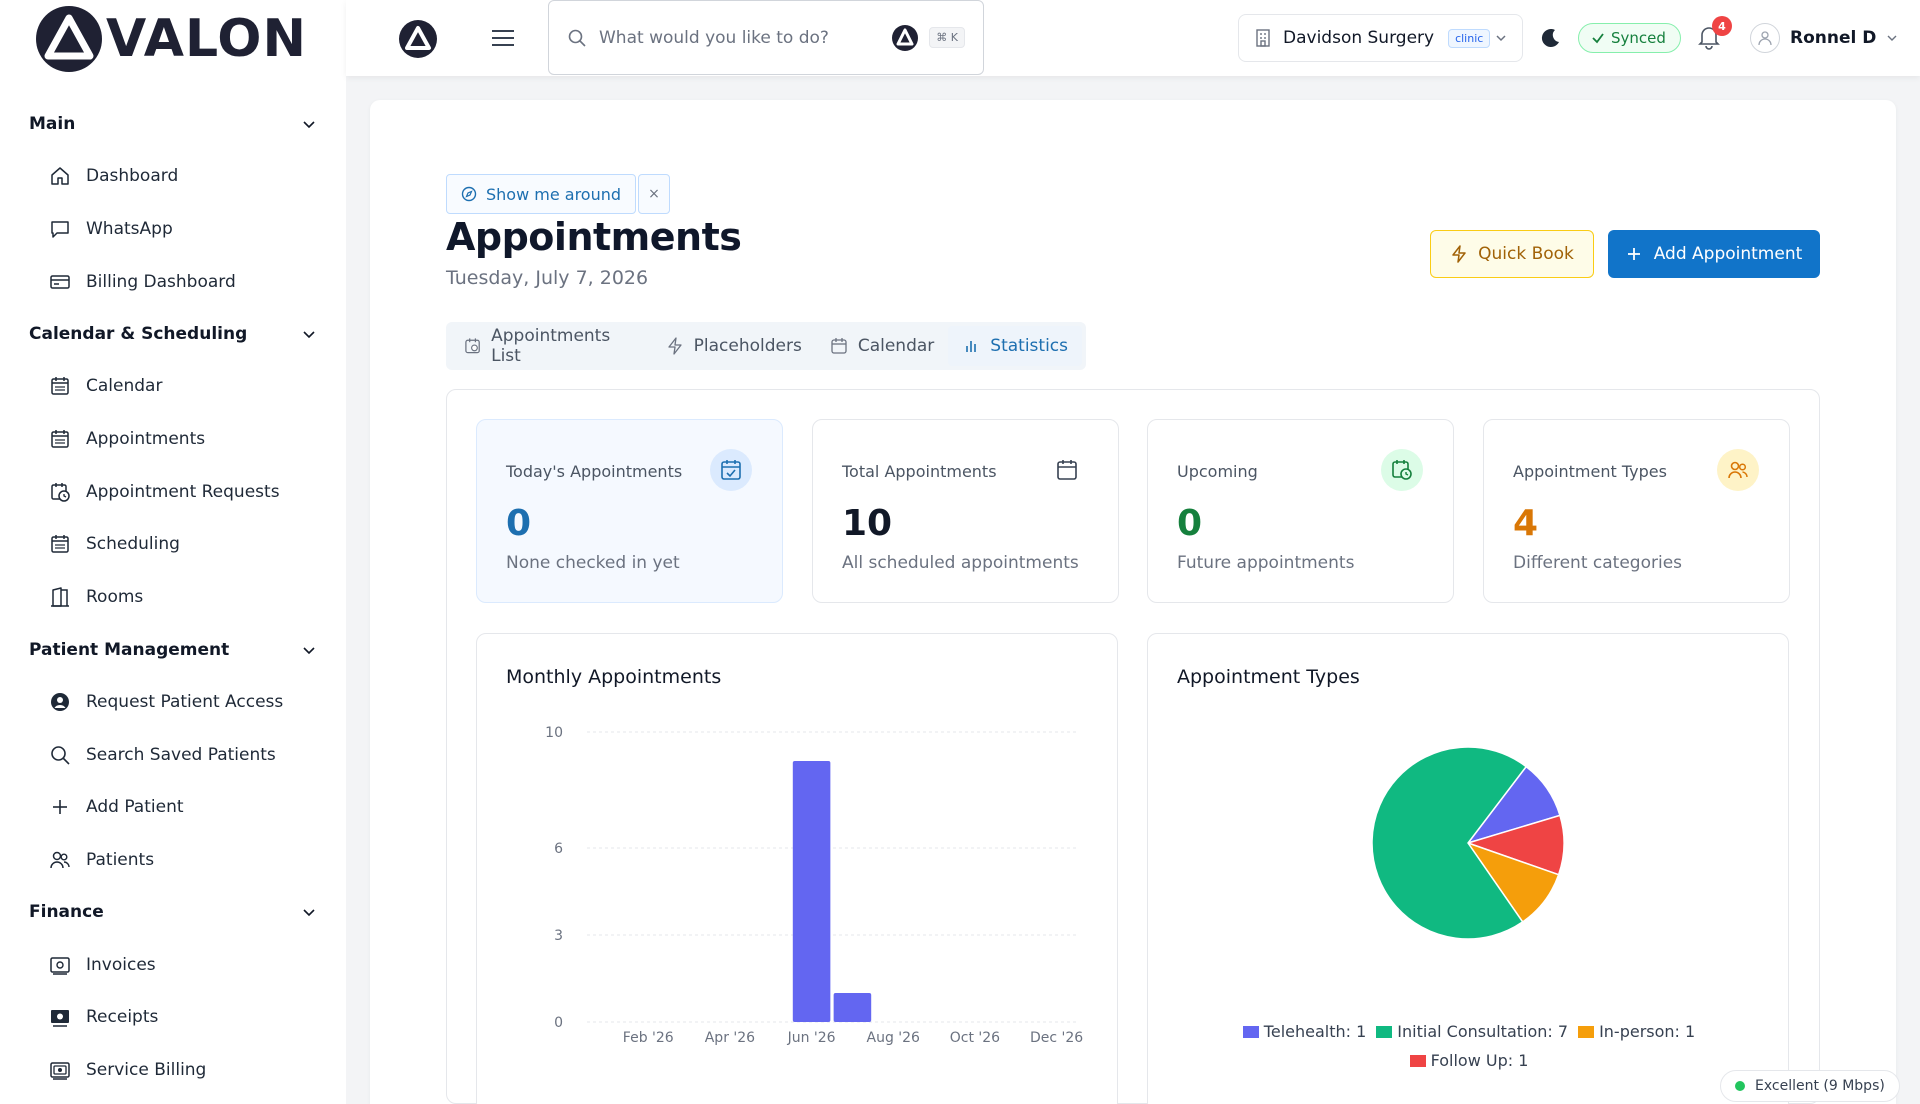 This screenshot has height=1104, width=1920. What do you see at coordinates (60, 597) in the screenshot?
I see `door-icon` at bounding box center [60, 597].